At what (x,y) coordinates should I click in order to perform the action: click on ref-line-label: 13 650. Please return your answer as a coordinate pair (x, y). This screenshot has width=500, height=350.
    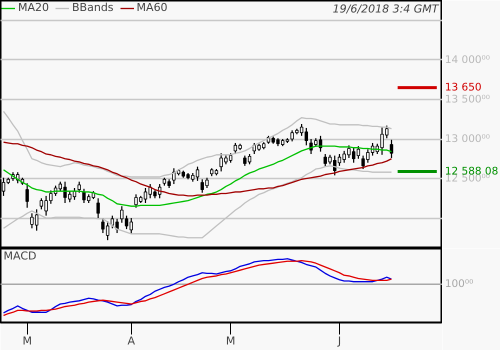
    Looking at the image, I should click on (463, 88).